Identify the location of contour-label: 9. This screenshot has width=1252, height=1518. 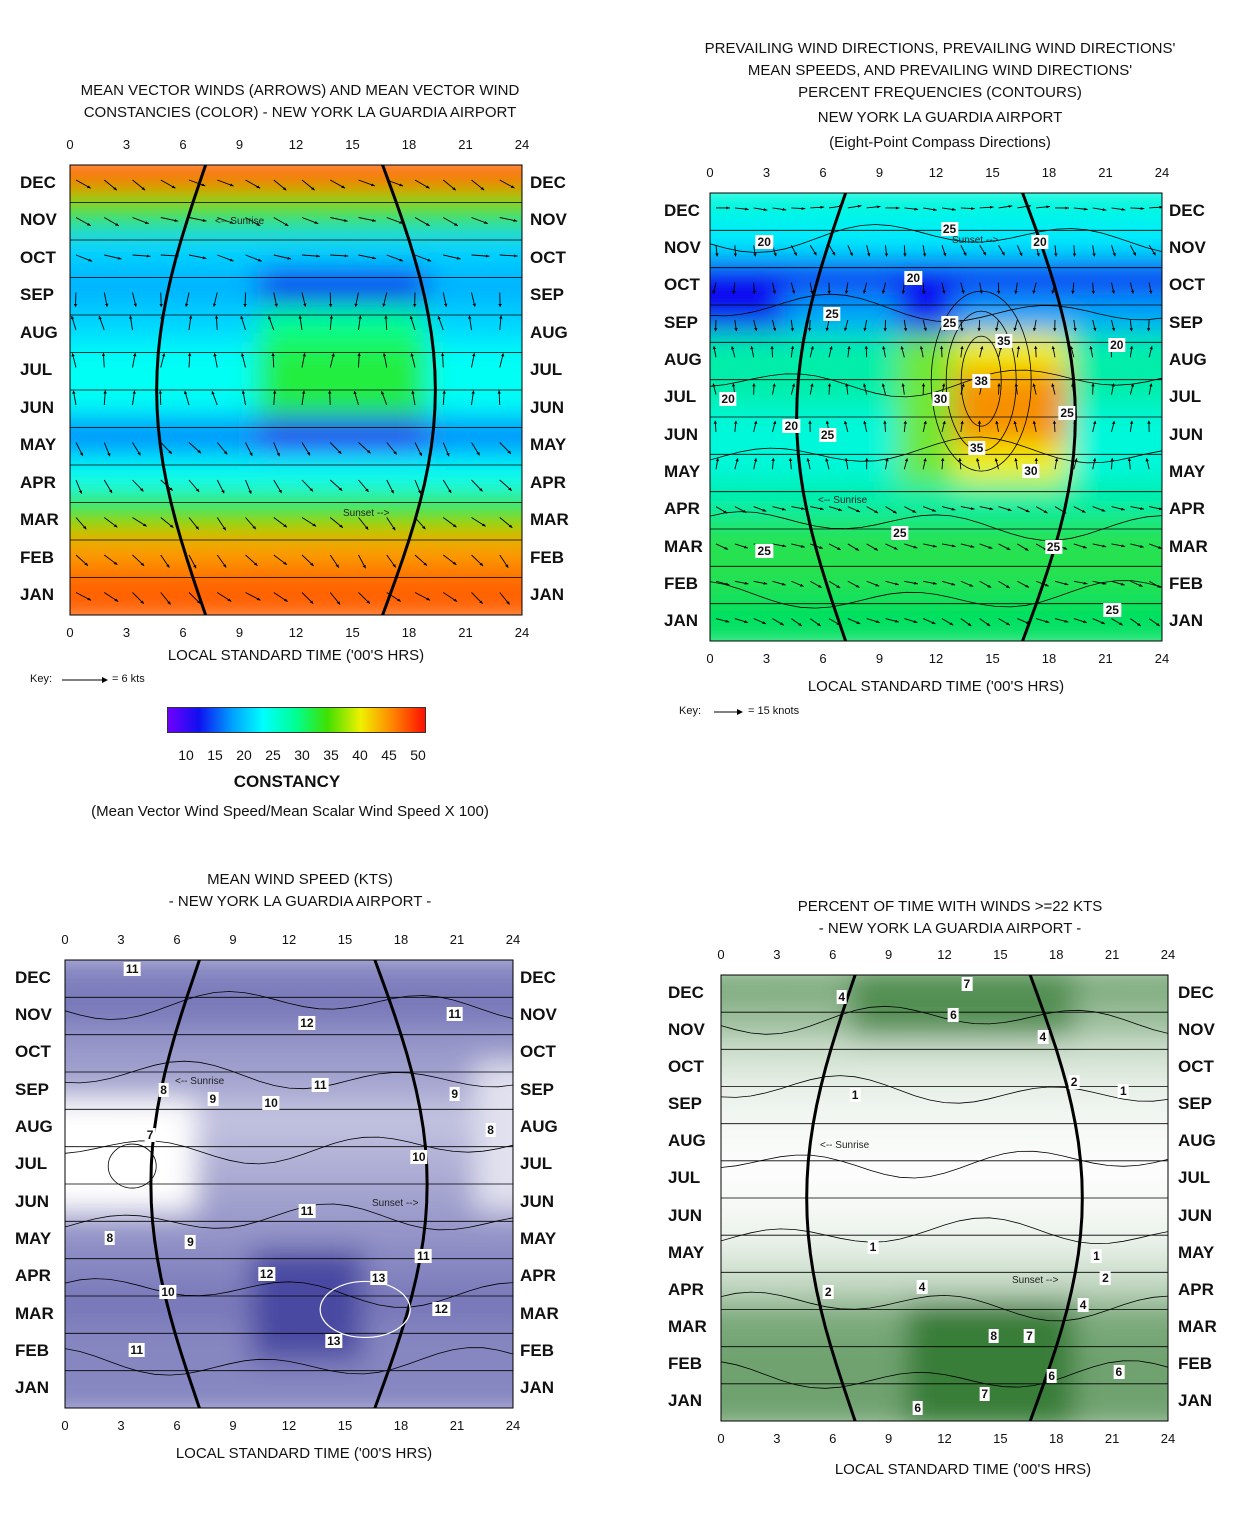
(455, 1094).